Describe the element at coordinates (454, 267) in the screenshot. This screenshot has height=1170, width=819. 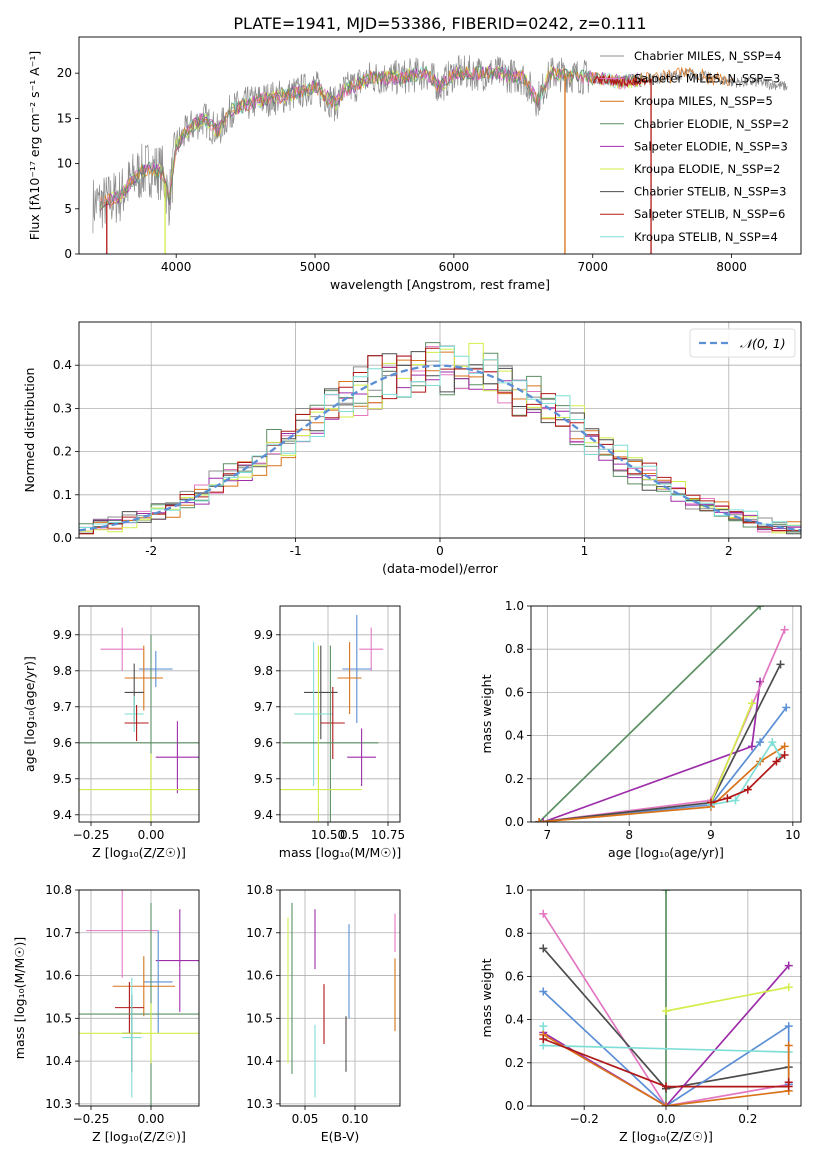
I see `x-tick-label: 6000` at that location.